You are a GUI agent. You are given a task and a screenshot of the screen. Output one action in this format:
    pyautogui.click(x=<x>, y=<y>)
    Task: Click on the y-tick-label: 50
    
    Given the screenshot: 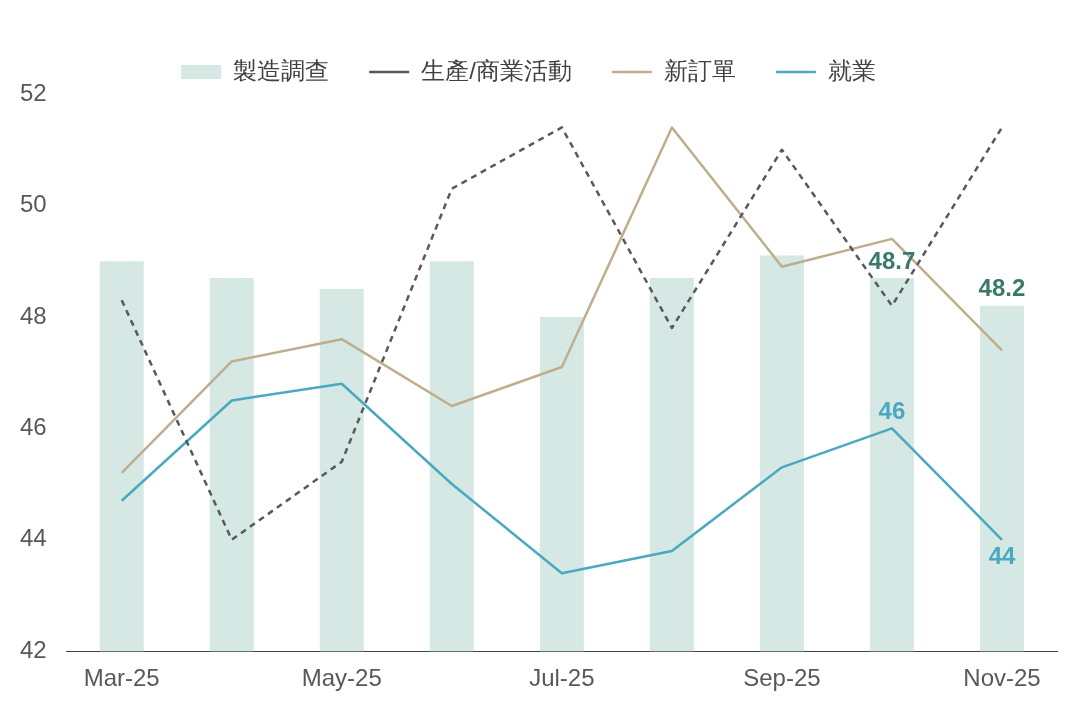 What is the action you would take?
    pyautogui.click(x=33, y=204)
    